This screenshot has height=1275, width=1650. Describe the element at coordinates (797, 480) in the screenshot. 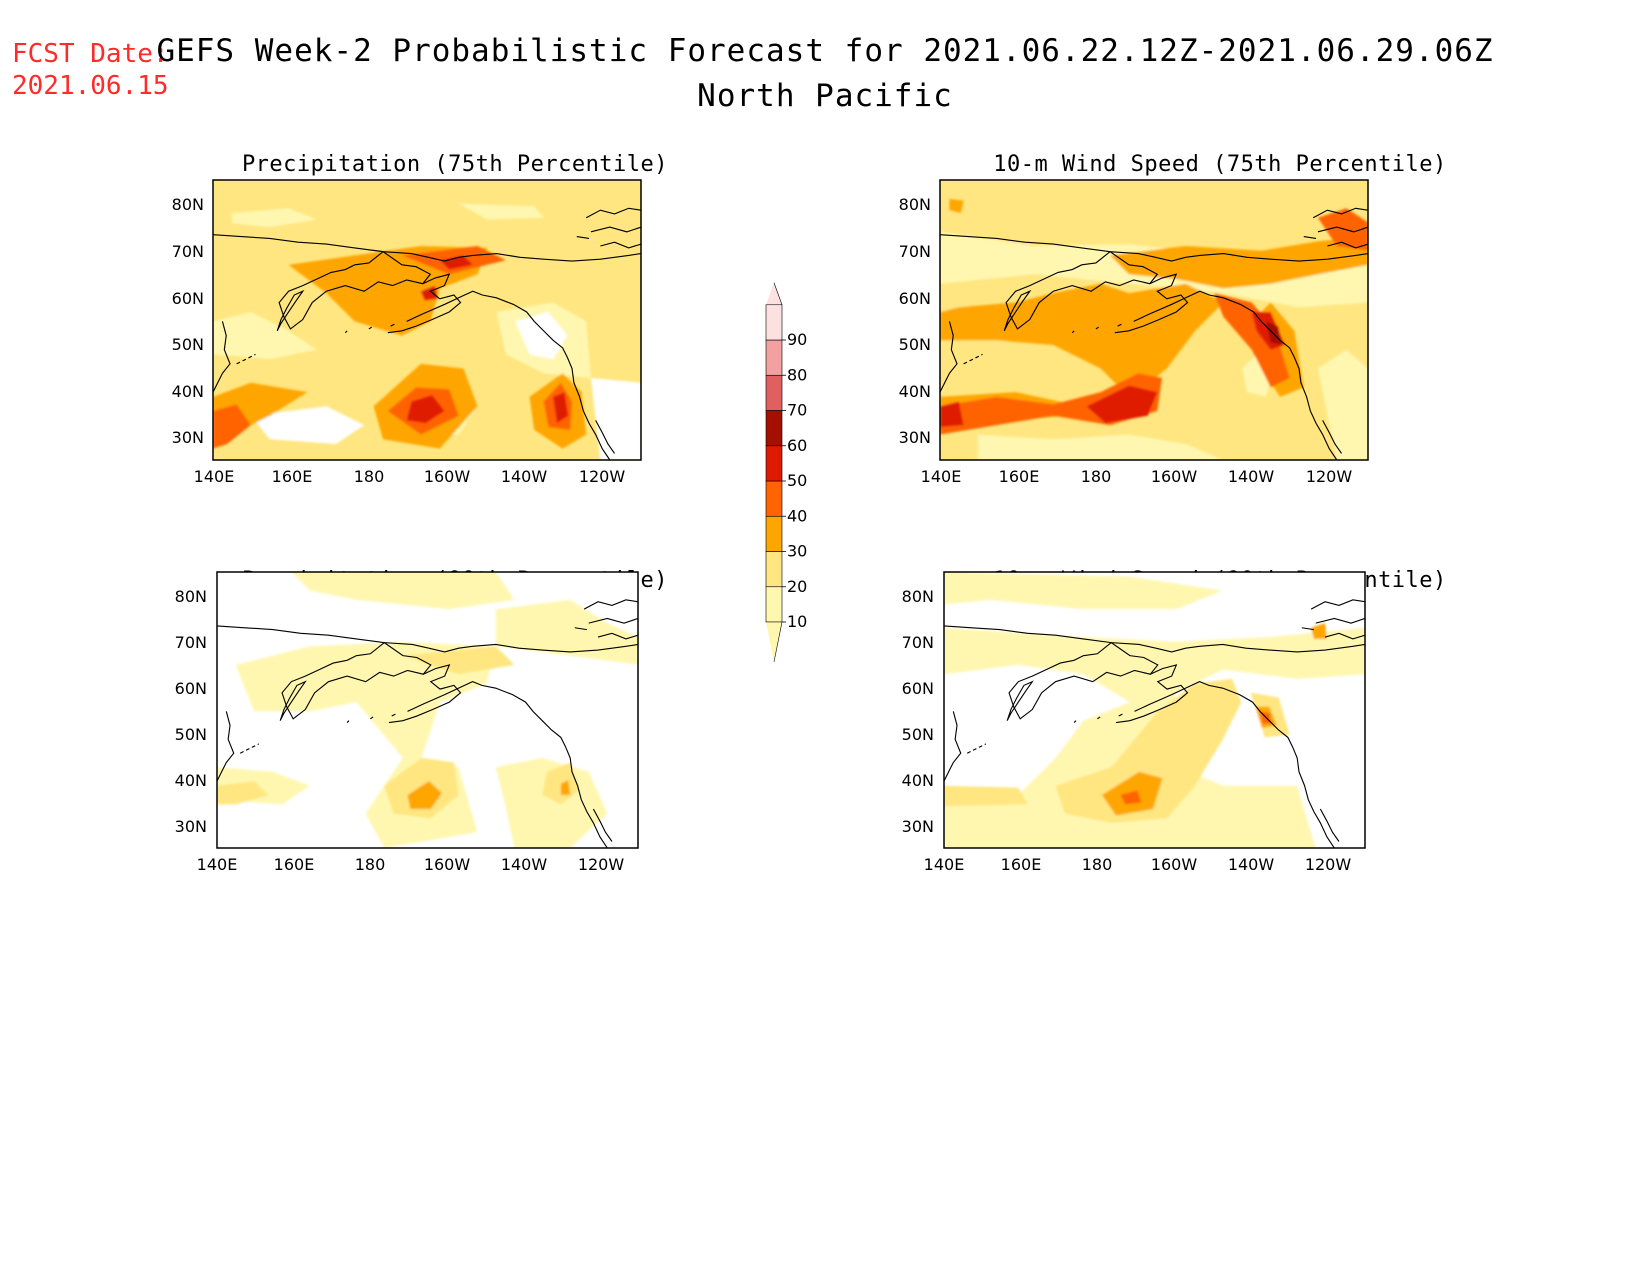

I see `colorbar-label: 50` at that location.